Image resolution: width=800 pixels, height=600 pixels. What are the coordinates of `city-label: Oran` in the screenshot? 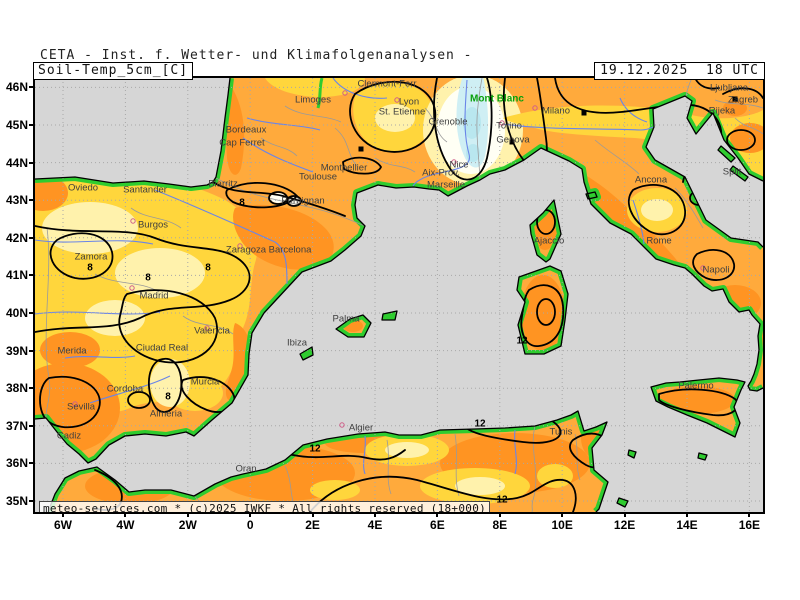 It's located at (246, 469).